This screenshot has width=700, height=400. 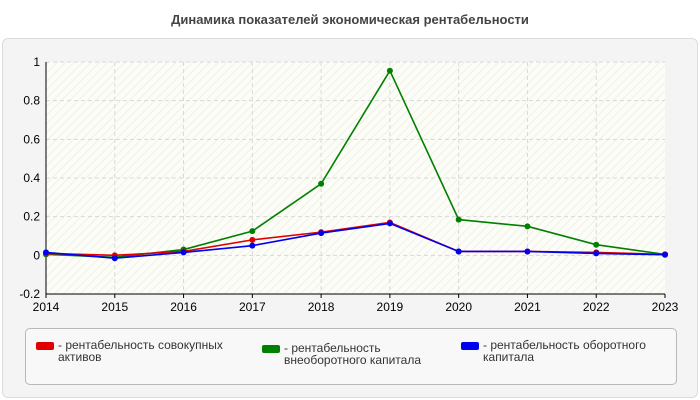 I want to click on legend-swatch-fixed-capital, so click(x=271, y=349).